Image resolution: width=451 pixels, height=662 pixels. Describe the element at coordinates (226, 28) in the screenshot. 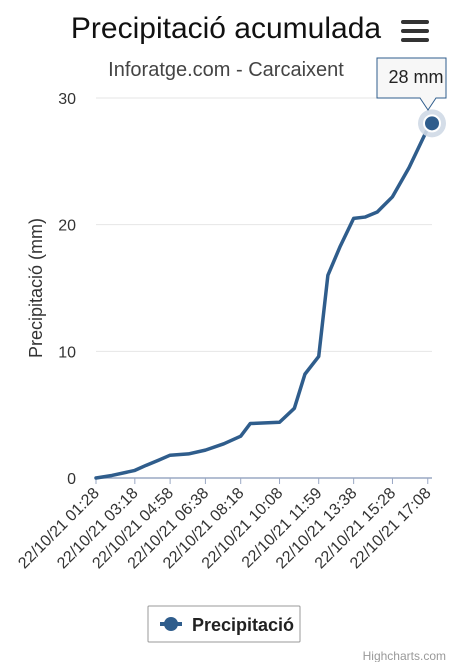

I see `chart-title: Precipitació acumulada` at that location.